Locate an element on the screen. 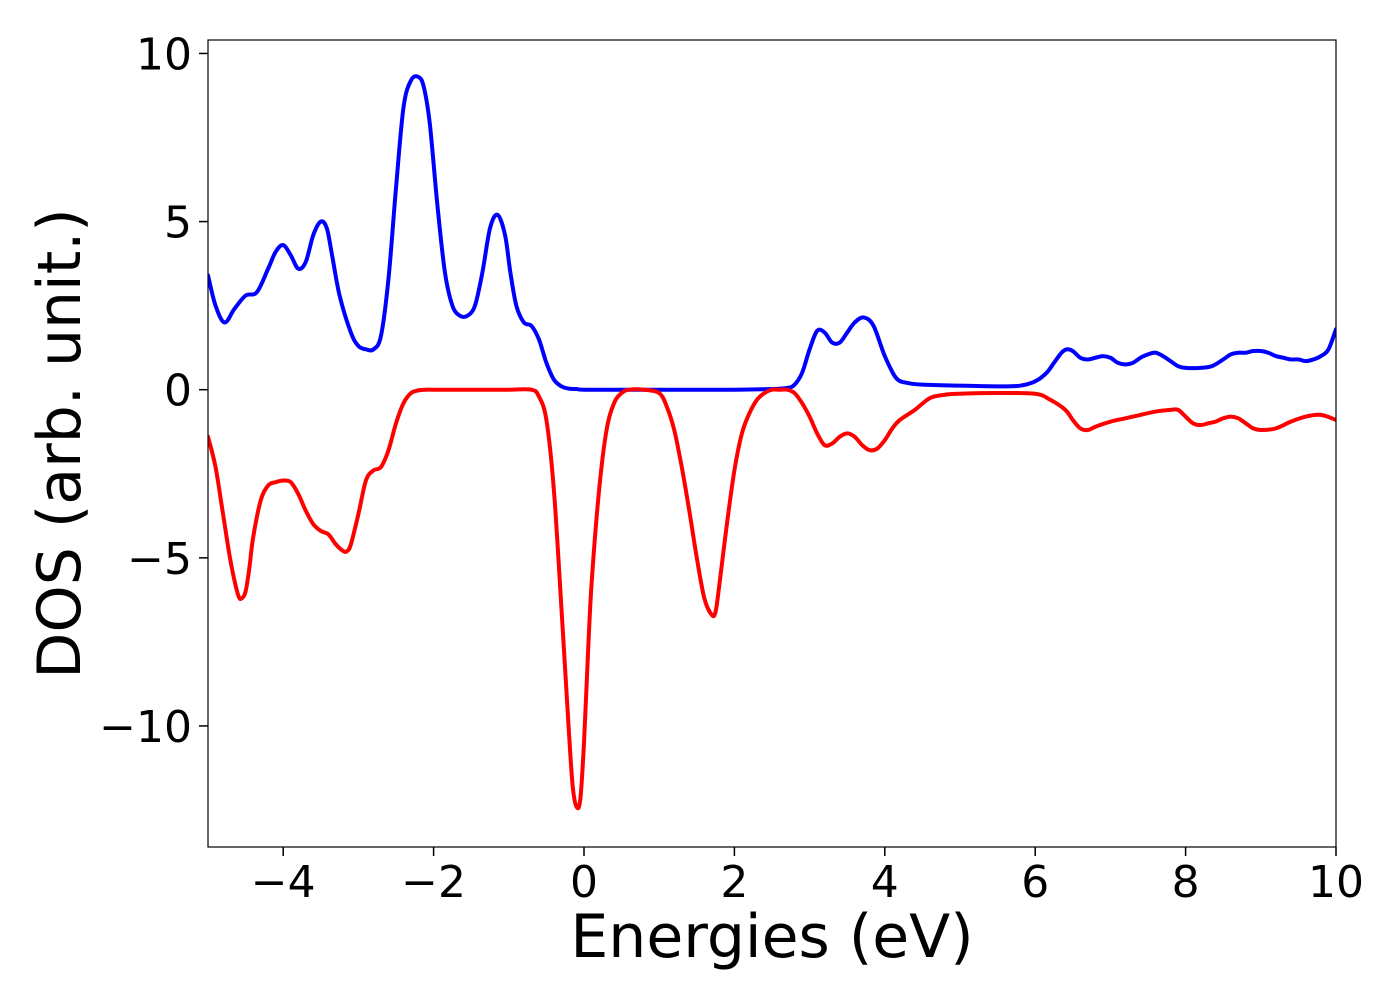  y-tick-label: 0 is located at coordinates (178, 391).